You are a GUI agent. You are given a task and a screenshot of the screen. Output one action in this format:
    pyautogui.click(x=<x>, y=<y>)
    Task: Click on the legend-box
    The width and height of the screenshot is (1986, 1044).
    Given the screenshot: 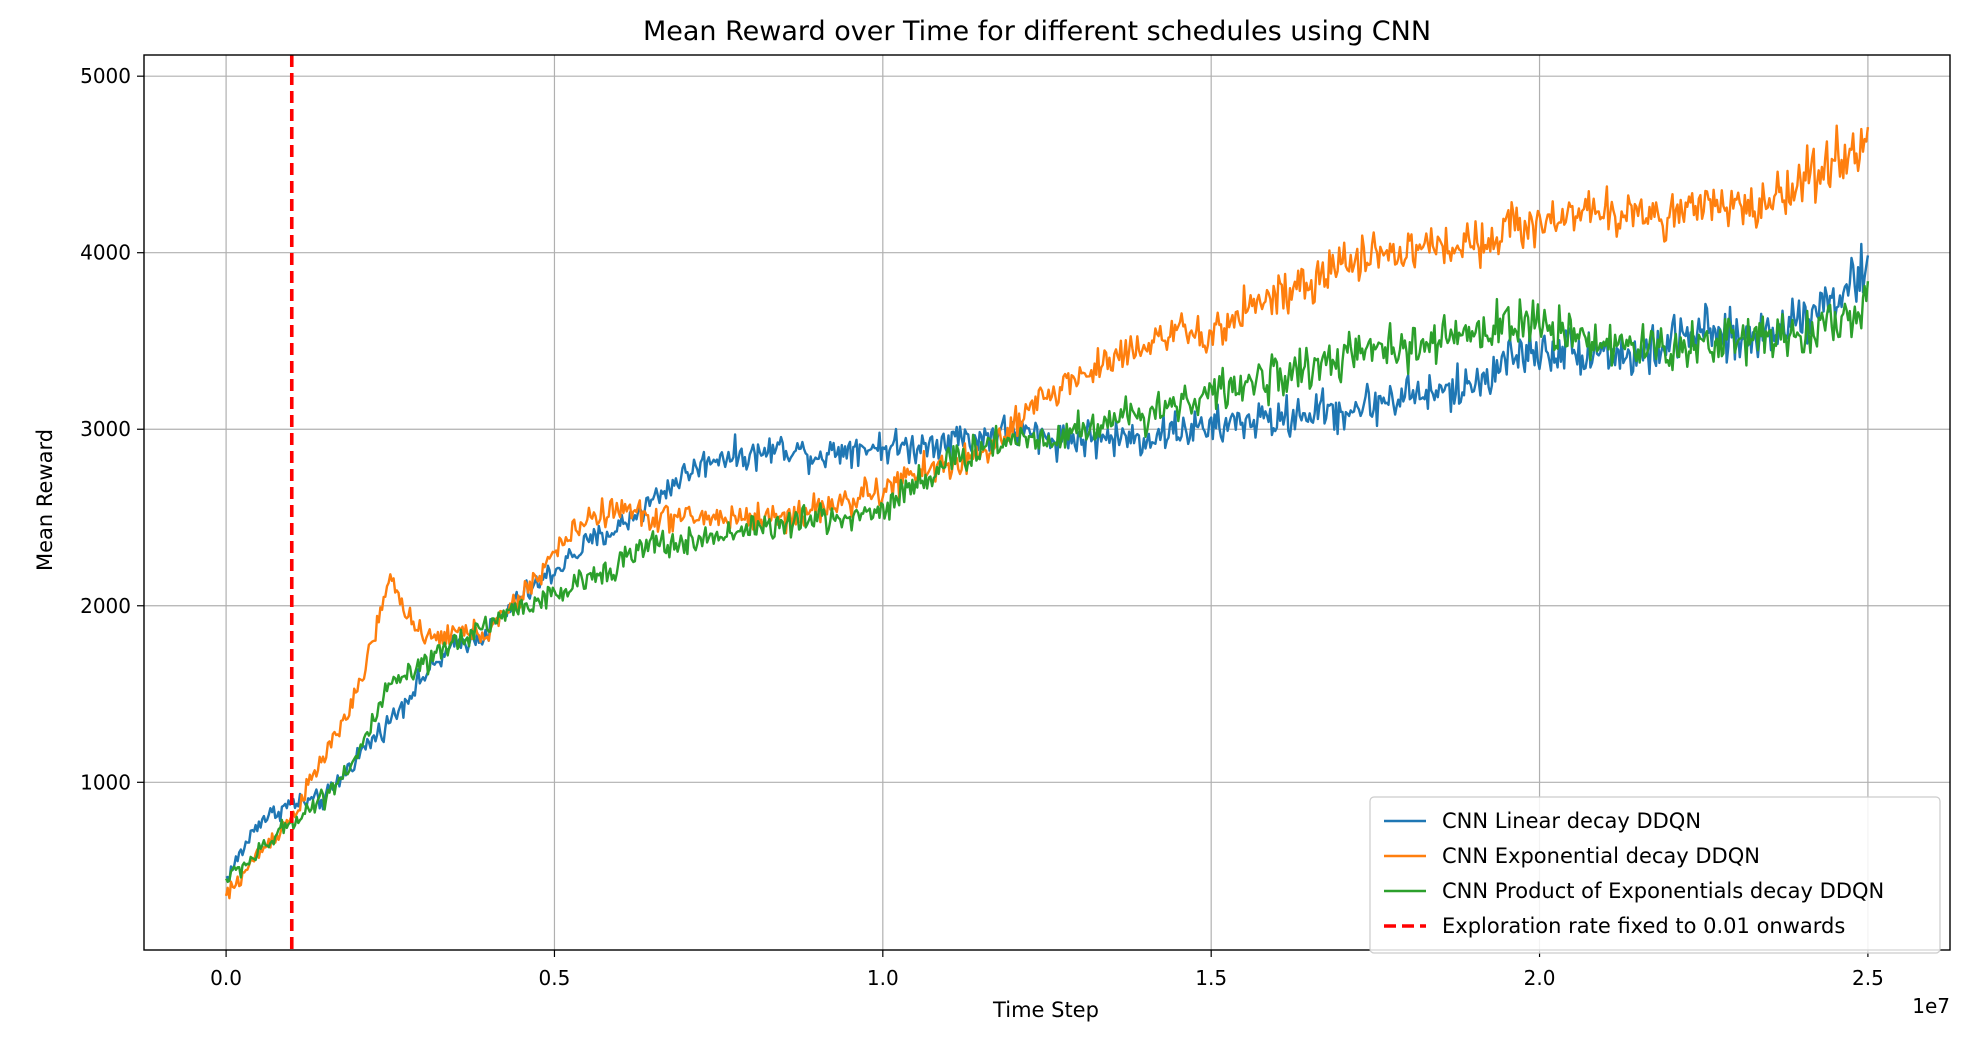 What is the action you would take?
    pyautogui.click(x=1655, y=875)
    